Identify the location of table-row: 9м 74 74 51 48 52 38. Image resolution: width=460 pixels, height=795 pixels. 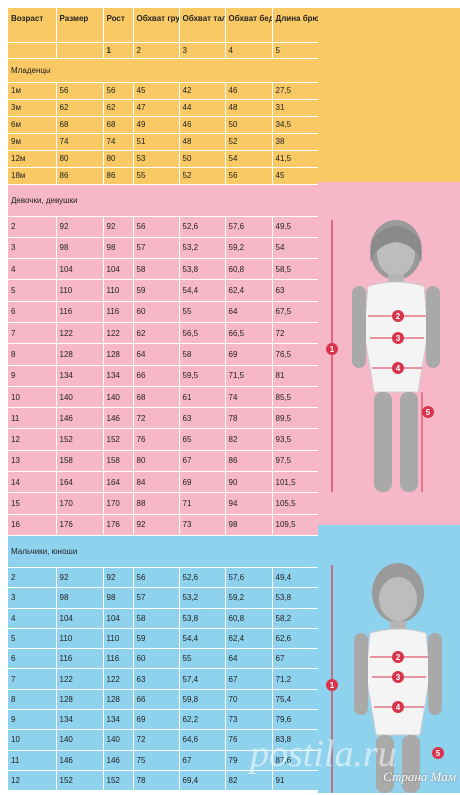
(163, 142).